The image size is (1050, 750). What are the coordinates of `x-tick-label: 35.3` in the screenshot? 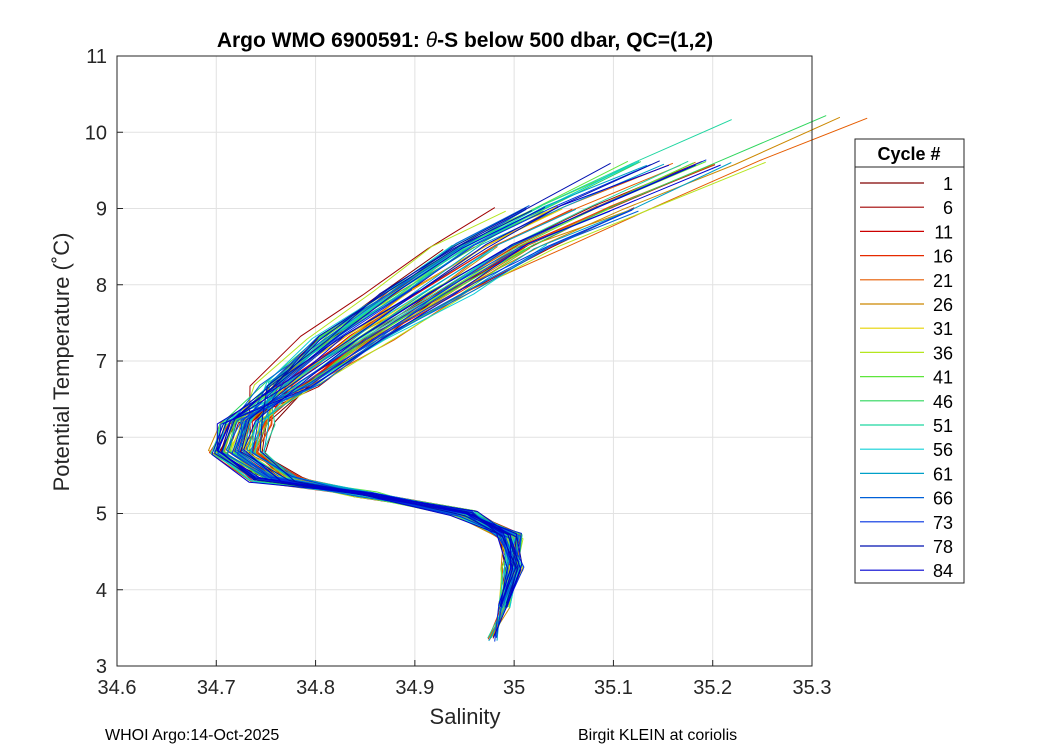 It's located at (812, 688).